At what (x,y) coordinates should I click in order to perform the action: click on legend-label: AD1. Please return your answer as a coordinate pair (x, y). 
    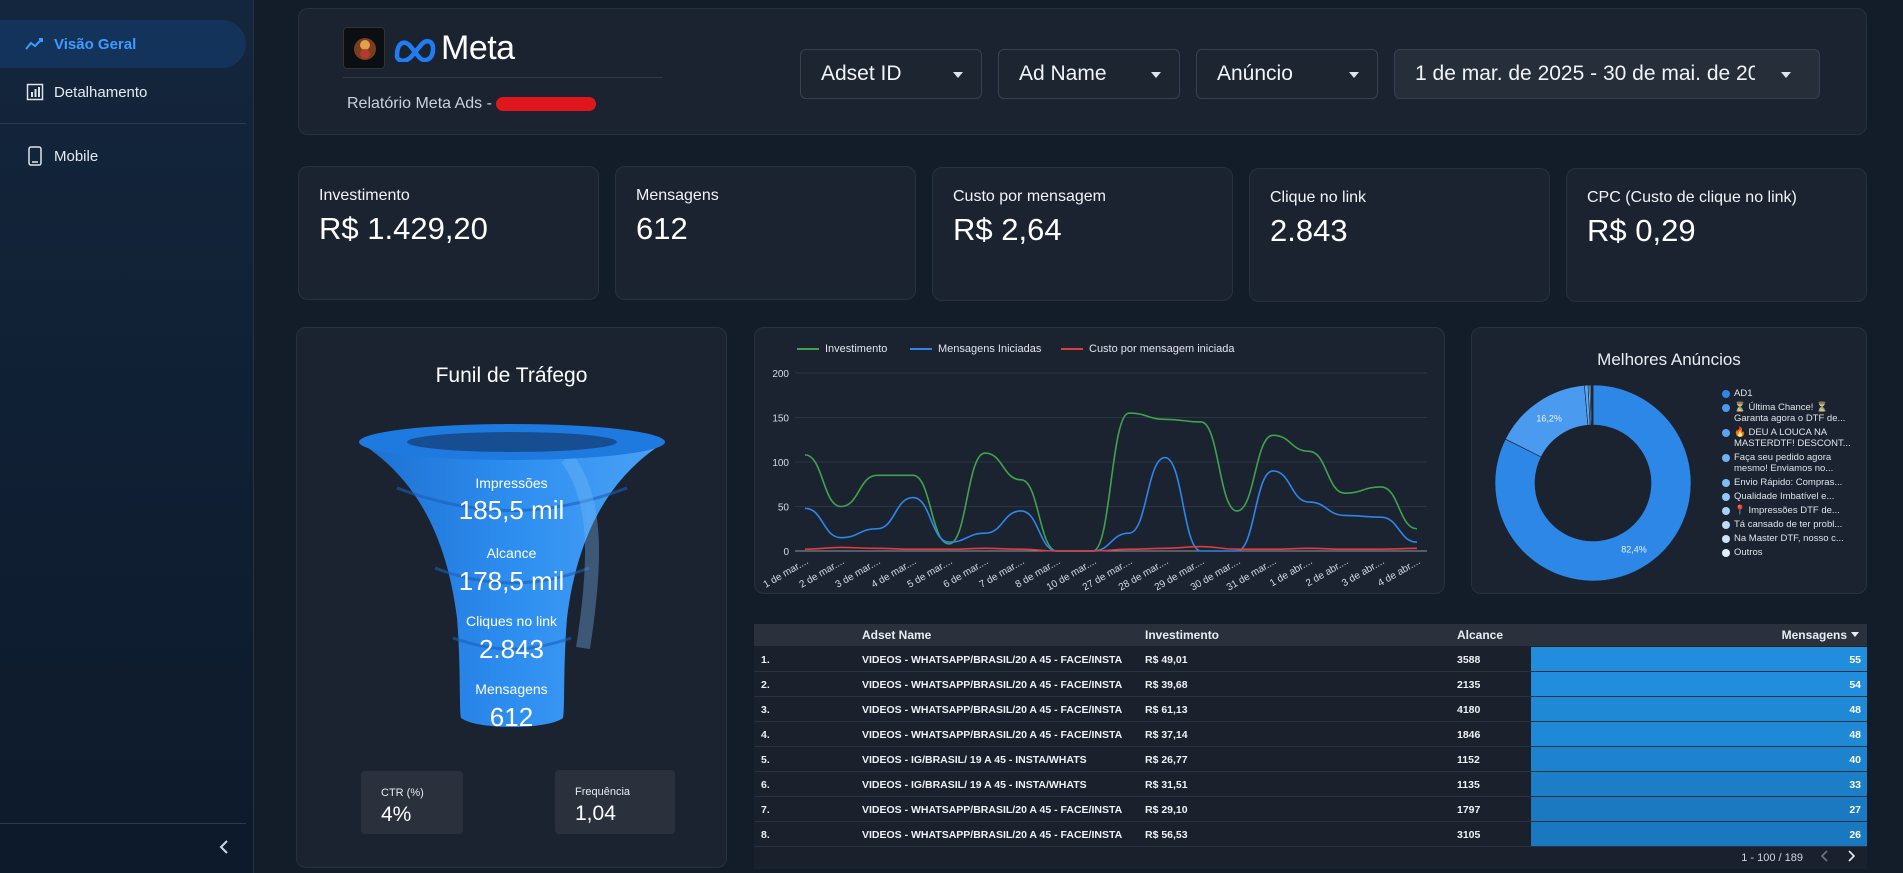
    Looking at the image, I should click on (1743, 393).